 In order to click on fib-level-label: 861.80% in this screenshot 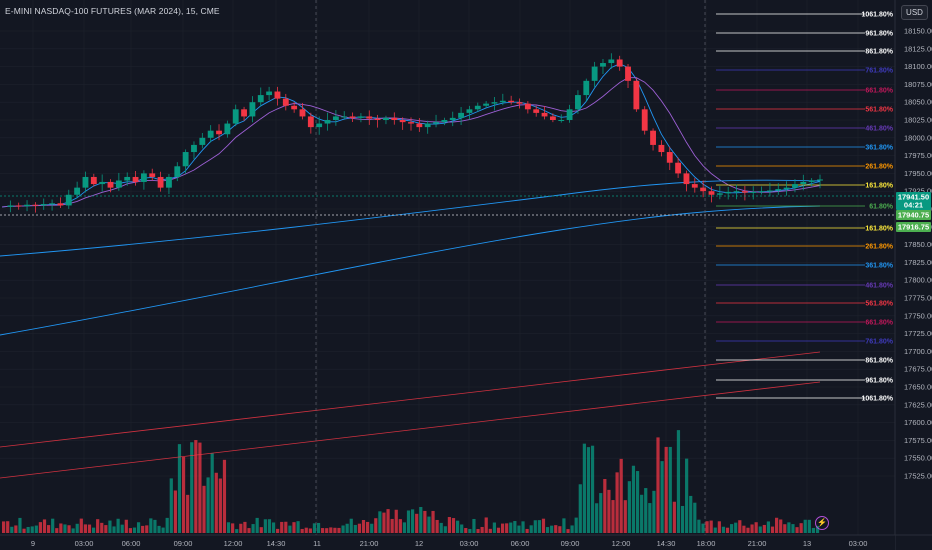, I will do `click(879, 52)`.